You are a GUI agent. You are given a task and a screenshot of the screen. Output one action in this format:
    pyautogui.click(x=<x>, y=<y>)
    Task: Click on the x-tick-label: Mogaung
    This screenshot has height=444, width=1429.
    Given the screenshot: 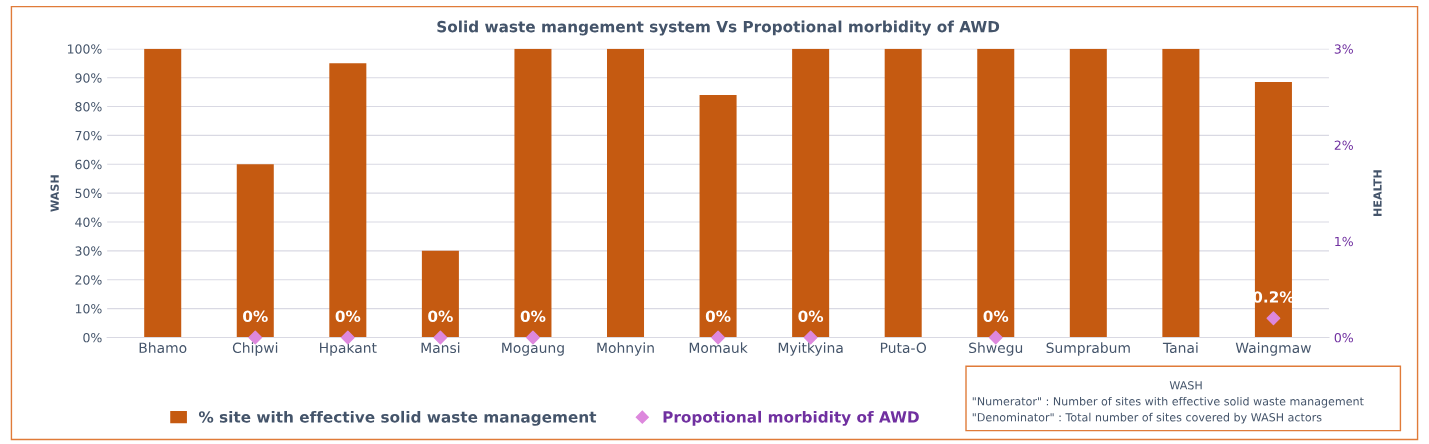 What is the action you would take?
    pyautogui.click(x=533, y=349)
    